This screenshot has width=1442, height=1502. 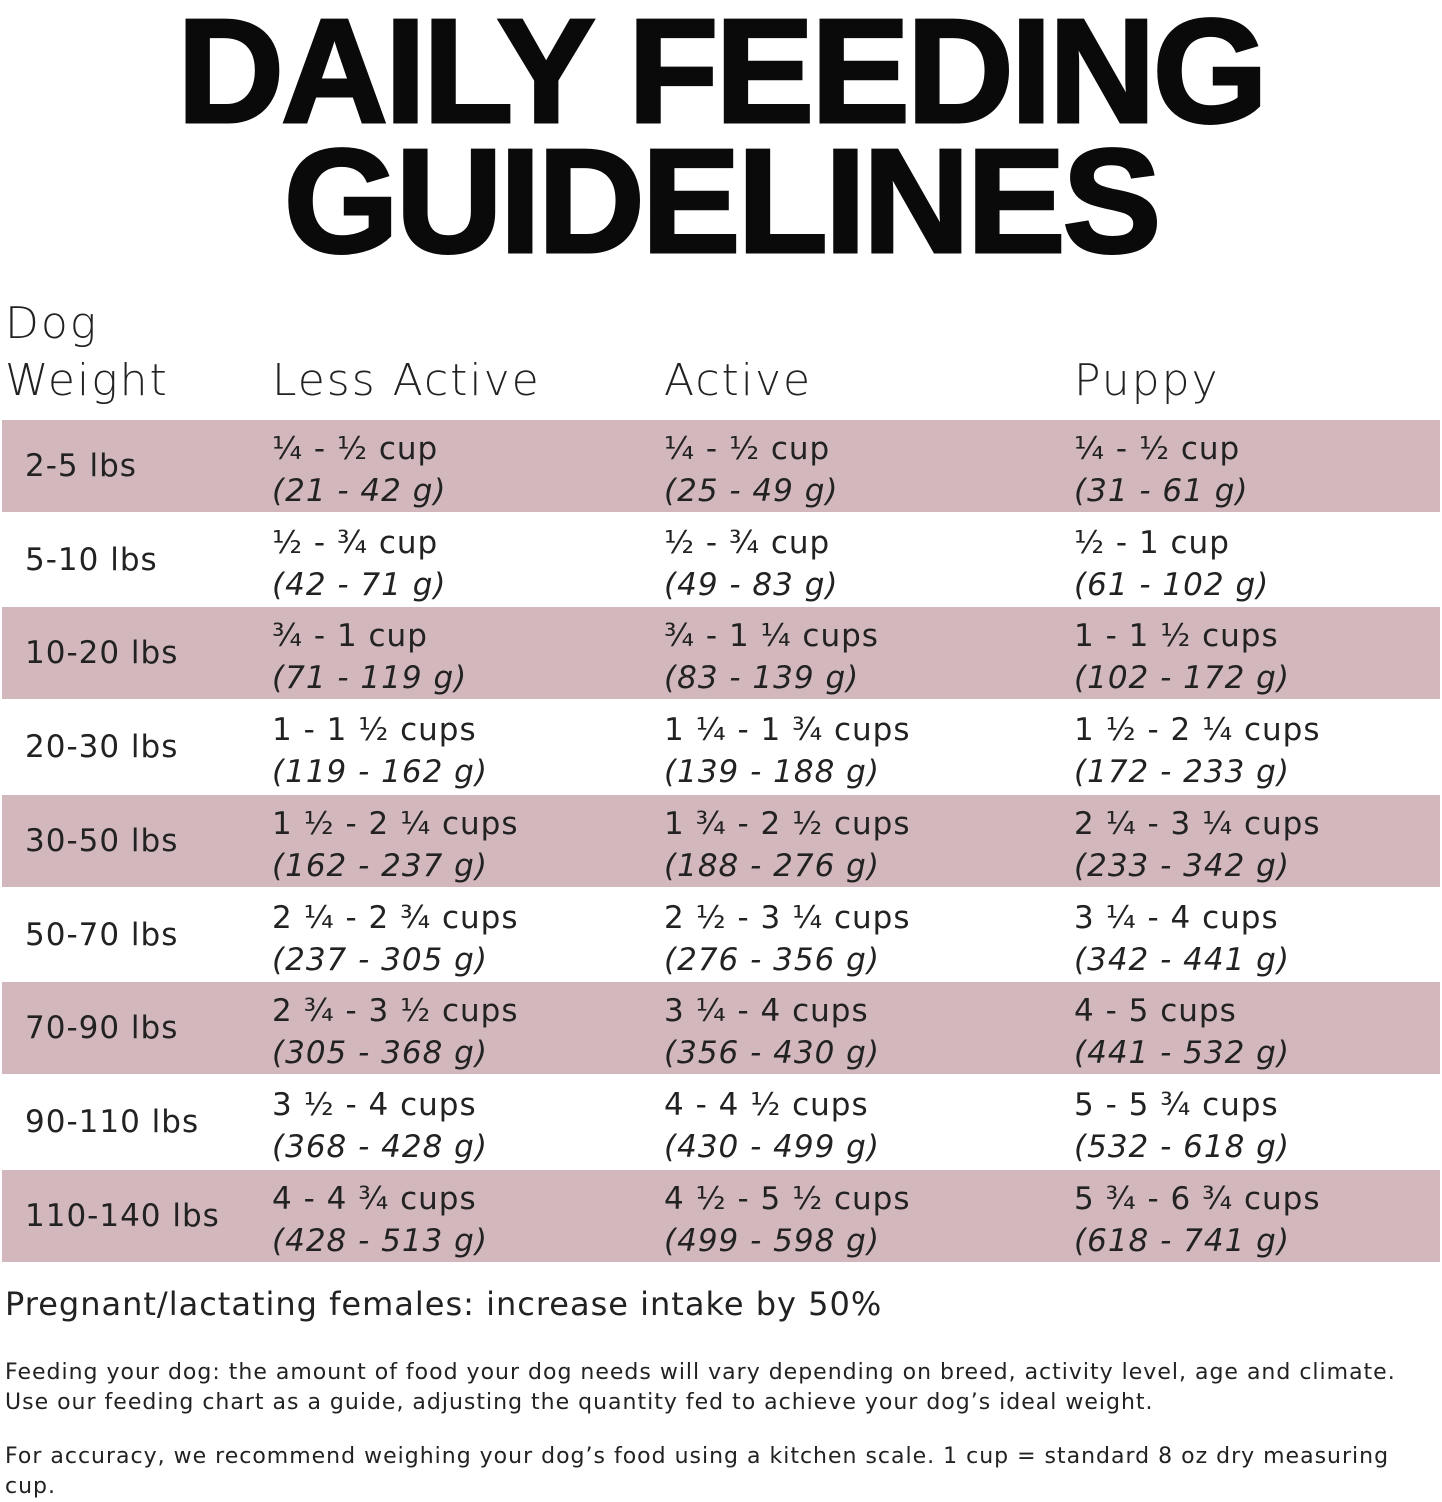 I want to click on less-active-cell: 2 ¼ - 2 ¾ cups (237 - 305 g), so click(x=395, y=939).